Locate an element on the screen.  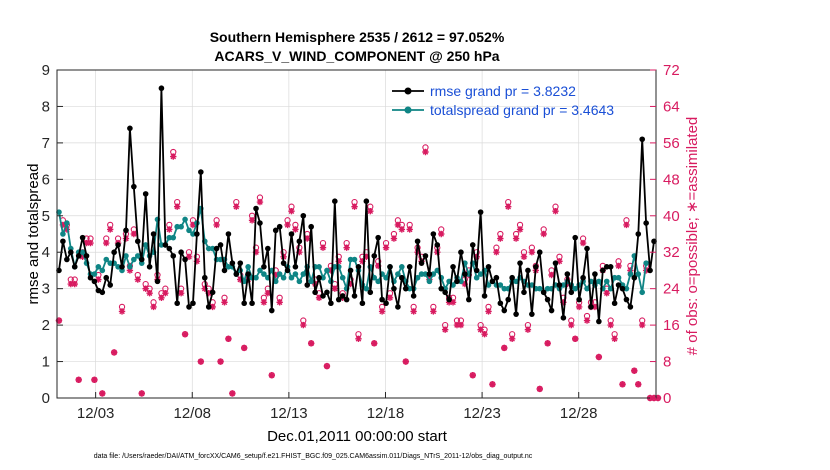
x-tick-label: 12/28 is located at coordinates (579, 413).